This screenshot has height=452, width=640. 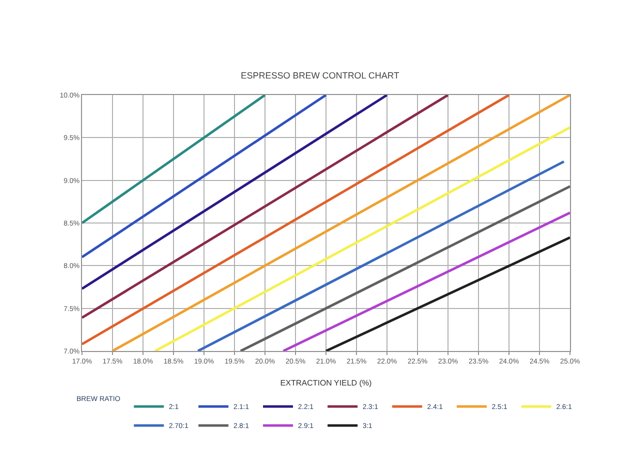 What do you see at coordinates (320, 75) in the screenshot?
I see `chart-title: ESPRESSO BREW CONTROL CHART` at bounding box center [320, 75].